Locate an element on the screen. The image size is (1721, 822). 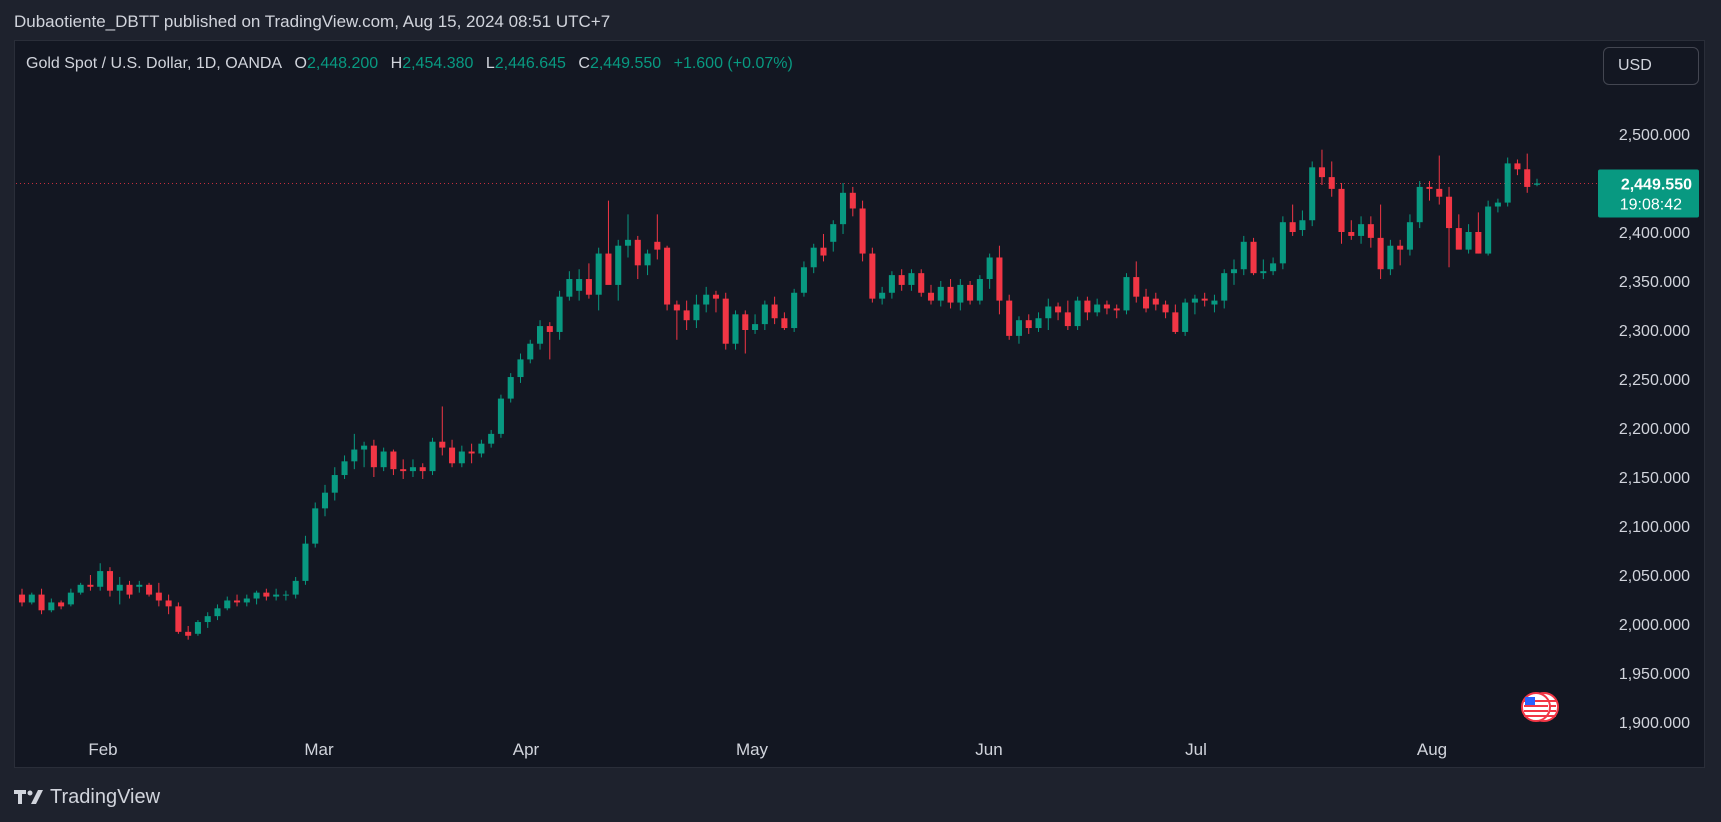
us-flag-event-icon is located at coordinates (1536, 707).